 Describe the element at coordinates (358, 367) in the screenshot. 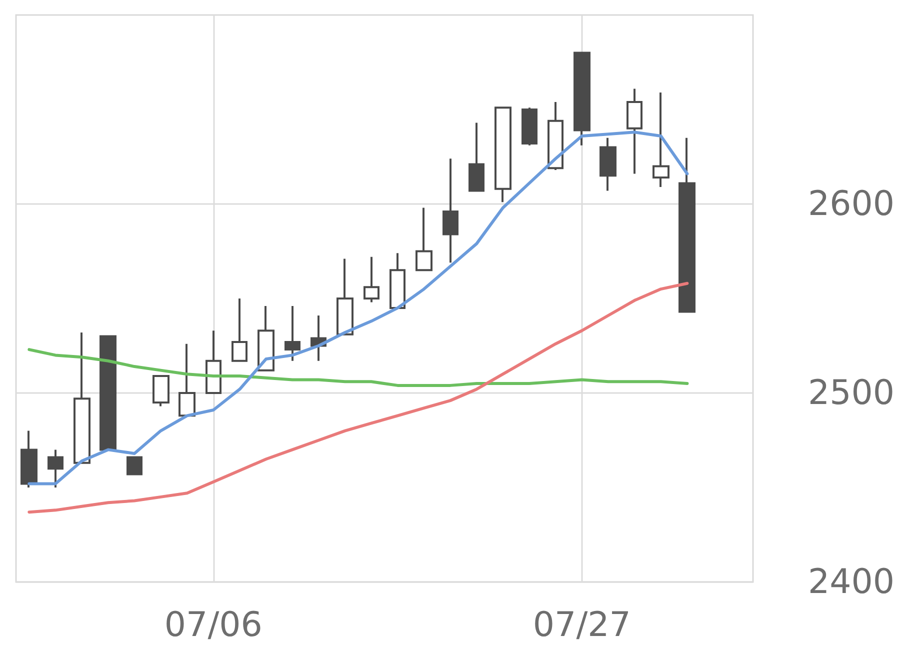

I see `line-series` at that location.